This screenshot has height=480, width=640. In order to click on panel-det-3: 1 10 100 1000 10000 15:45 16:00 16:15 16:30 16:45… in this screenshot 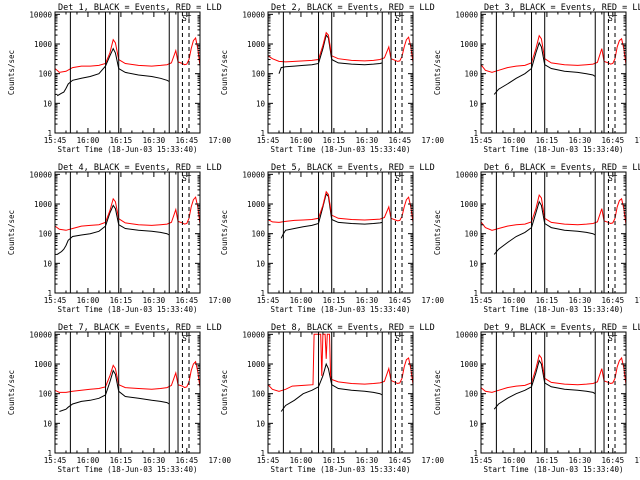, I will do `click(536, 78)`.